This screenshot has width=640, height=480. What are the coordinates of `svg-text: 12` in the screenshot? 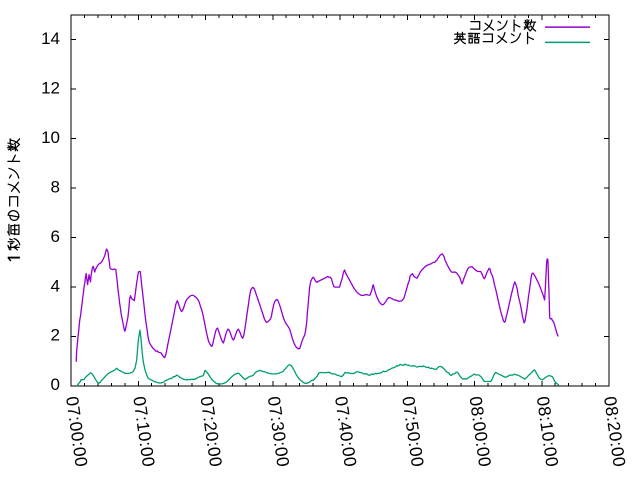 It's located at (50, 87).